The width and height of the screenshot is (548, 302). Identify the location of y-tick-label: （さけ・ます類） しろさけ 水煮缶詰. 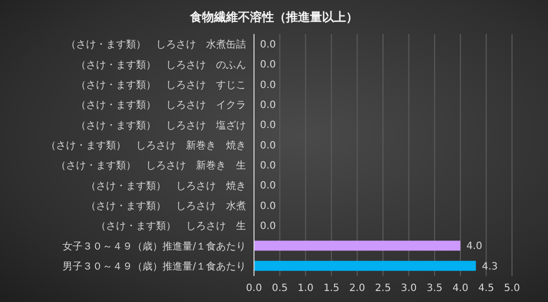
(156, 44).